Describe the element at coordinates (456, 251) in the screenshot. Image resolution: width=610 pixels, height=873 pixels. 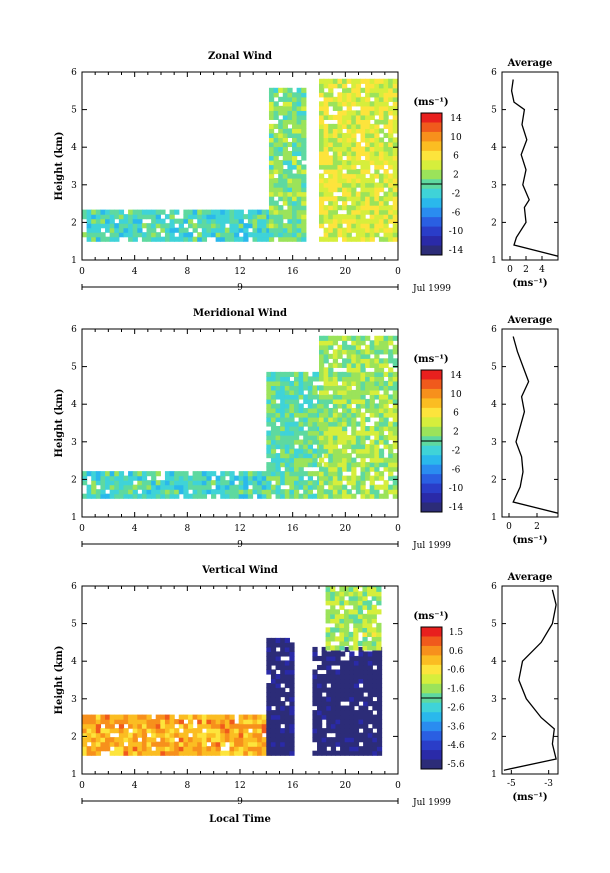
I see `colorbar-tick-label: -14` at that location.